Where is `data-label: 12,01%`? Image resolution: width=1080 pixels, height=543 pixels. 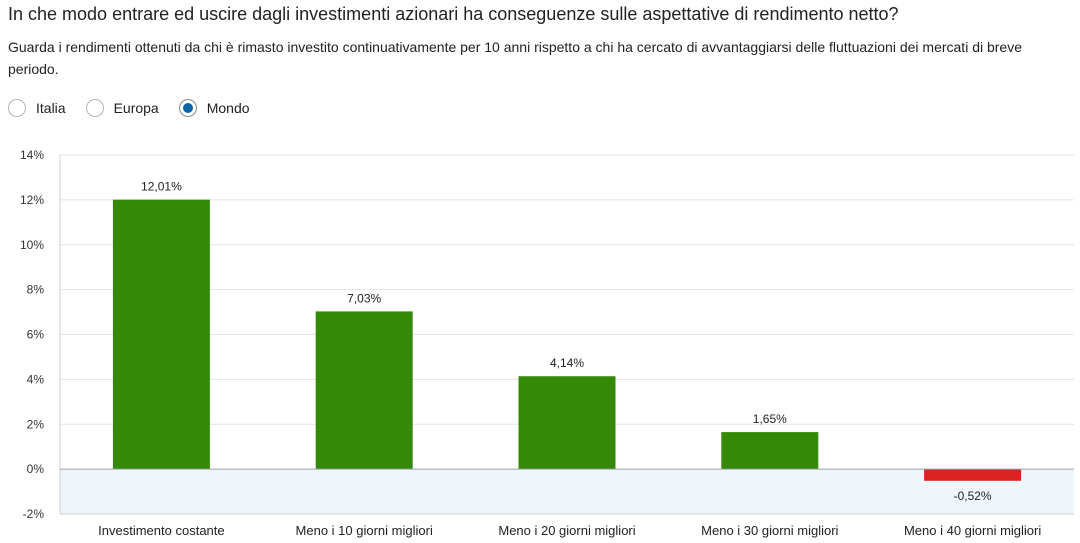 data-label: 12,01% is located at coordinates (161, 187).